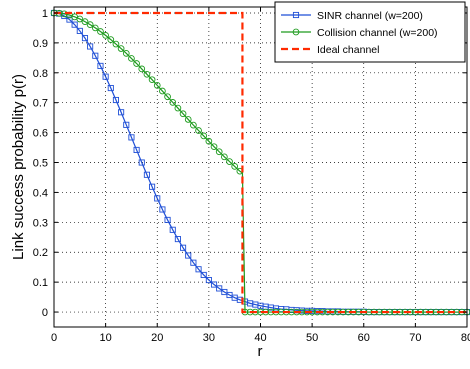 Image resolution: width=470 pixels, height=369 pixels. I want to click on legend-label: Collision channel (w=200), so click(377, 33).